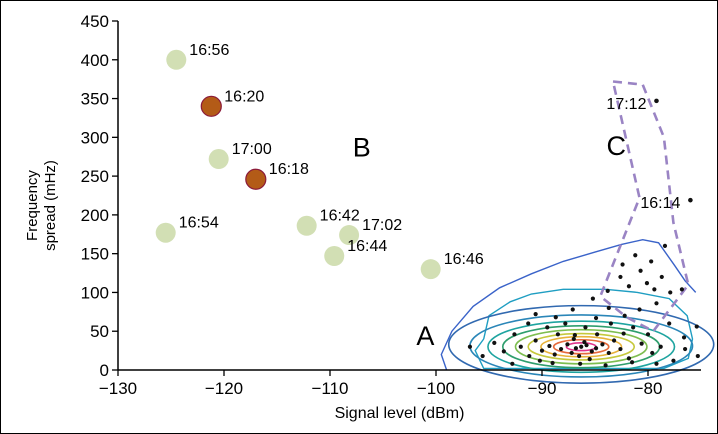  I want to click on time-label: 16:46, so click(464, 259).